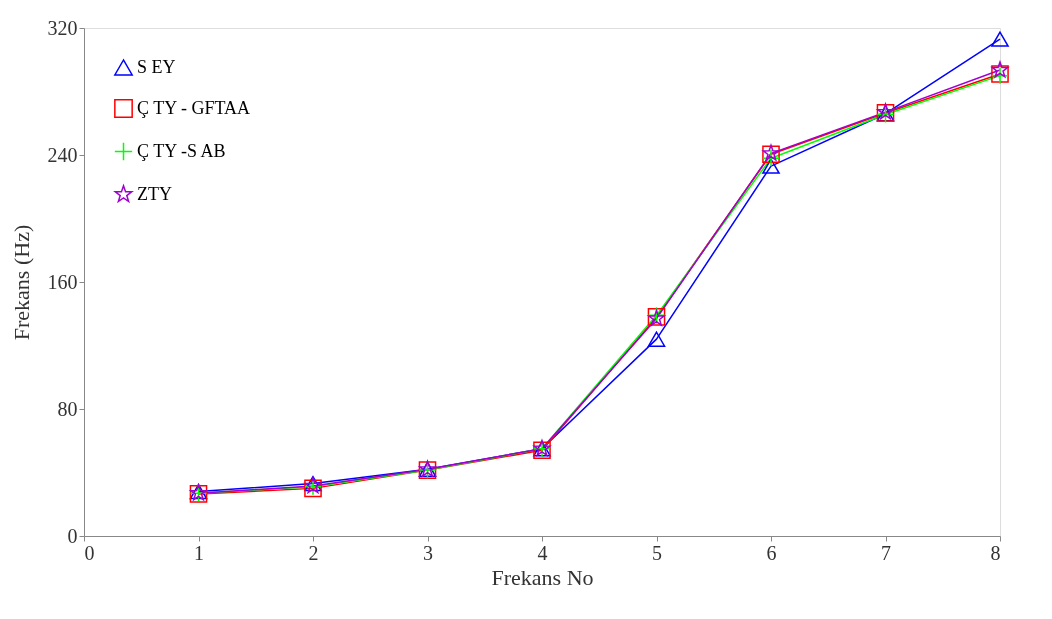  What do you see at coordinates (542, 577) in the screenshot?
I see `x-axis-title: Frekans No` at bounding box center [542, 577].